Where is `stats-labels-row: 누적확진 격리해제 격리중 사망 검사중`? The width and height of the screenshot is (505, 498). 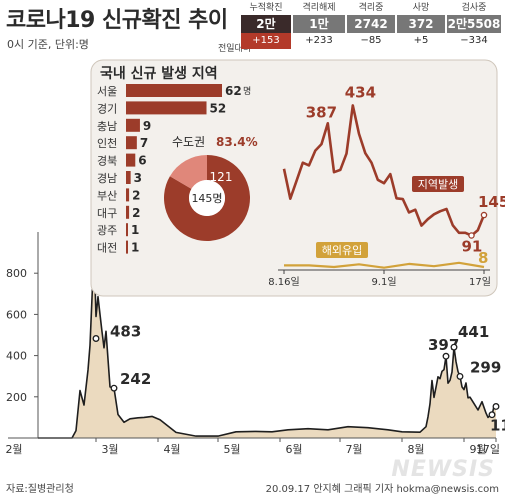 stats-labels-row: 누적확진 격리해제 격리중 사망 검사중 is located at coordinates (371, 8).